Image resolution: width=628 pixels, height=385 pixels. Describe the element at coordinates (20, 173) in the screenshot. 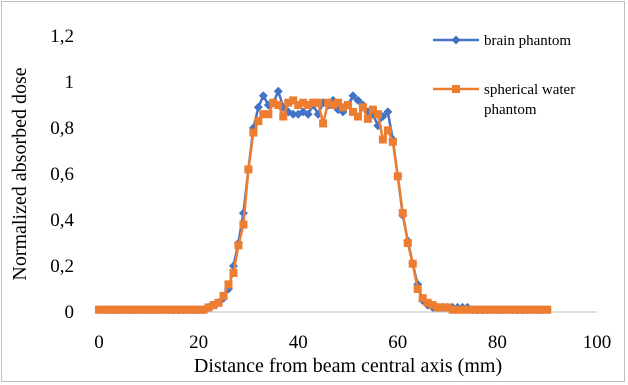

I see `y-axis-title: Normalized absorbed dose` at that location.